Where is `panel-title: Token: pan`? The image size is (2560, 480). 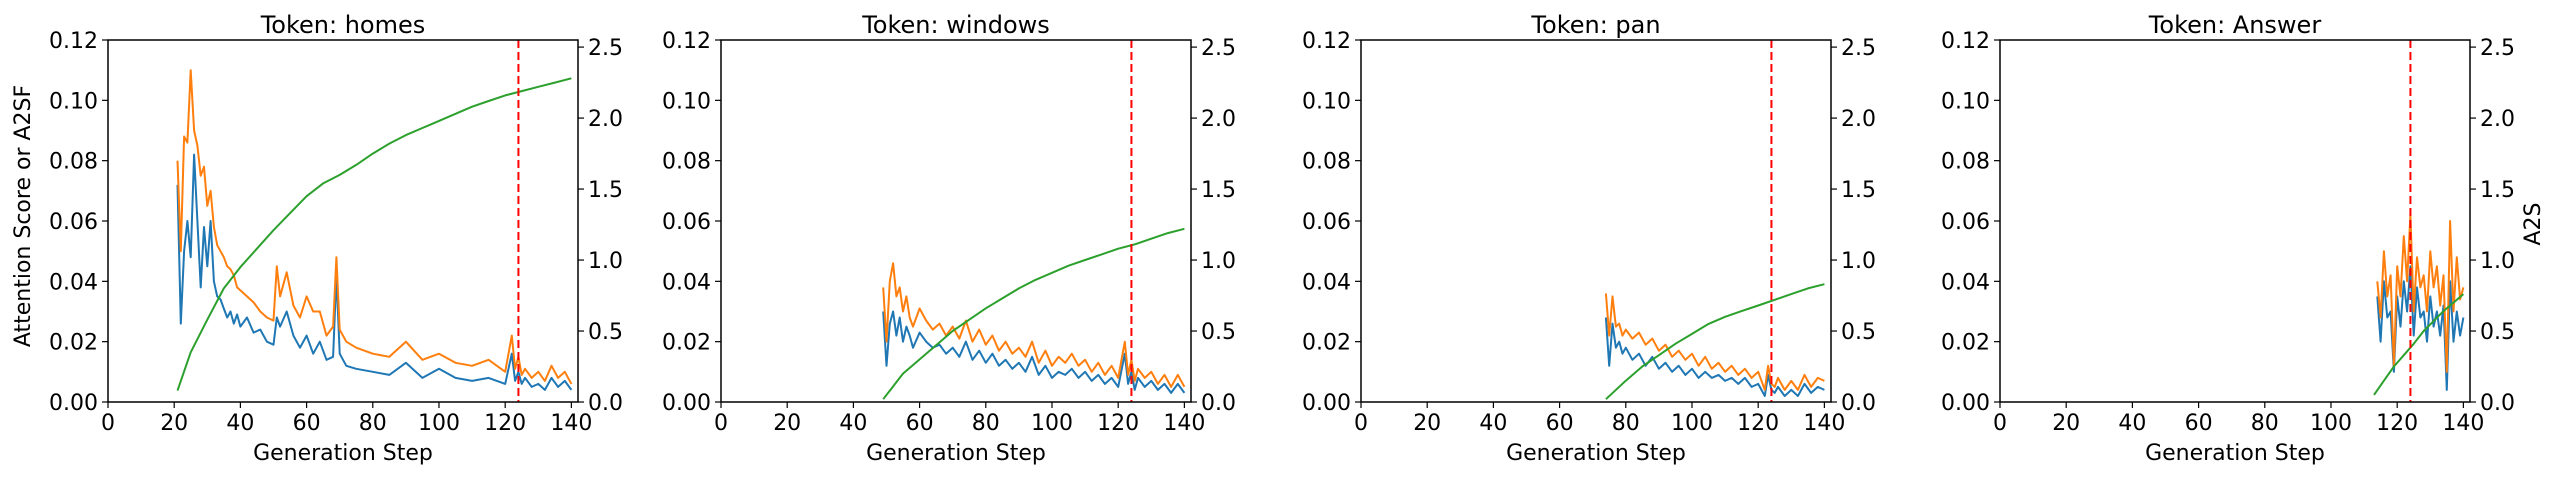
panel-title: Token: pan is located at coordinates (1595, 25).